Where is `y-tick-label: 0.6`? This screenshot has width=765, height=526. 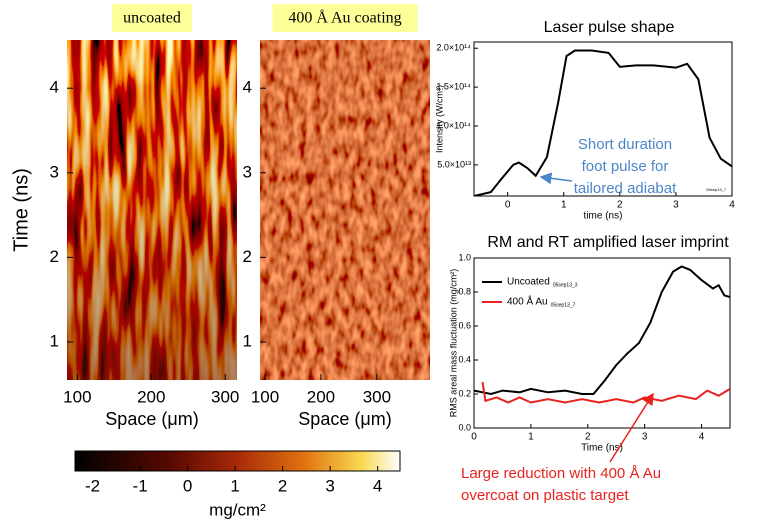
y-tick-label: 0.6 is located at coordinates (464, 325).